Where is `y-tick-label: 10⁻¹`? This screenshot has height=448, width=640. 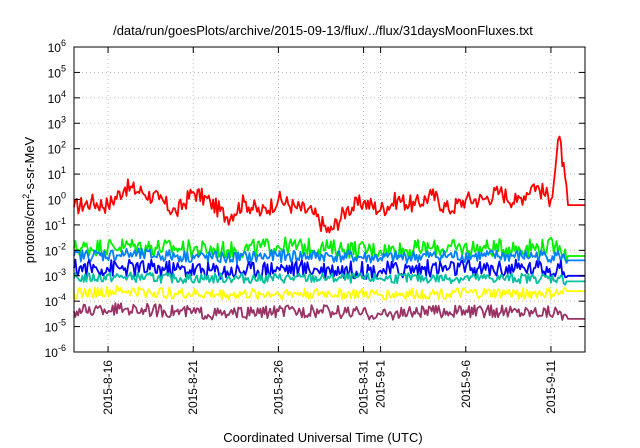 y-tick-label: 10⁻¹ is located at coordinates (55, 224).